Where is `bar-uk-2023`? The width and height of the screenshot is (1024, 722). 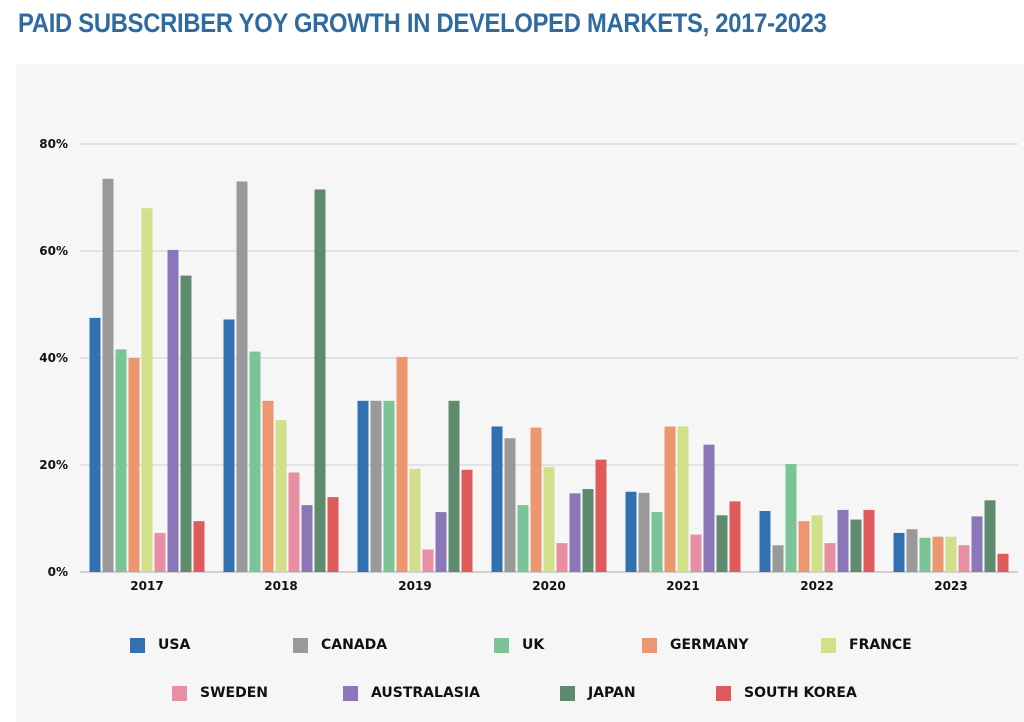 bar-uk-2023 is located at coordinates (925, 554).